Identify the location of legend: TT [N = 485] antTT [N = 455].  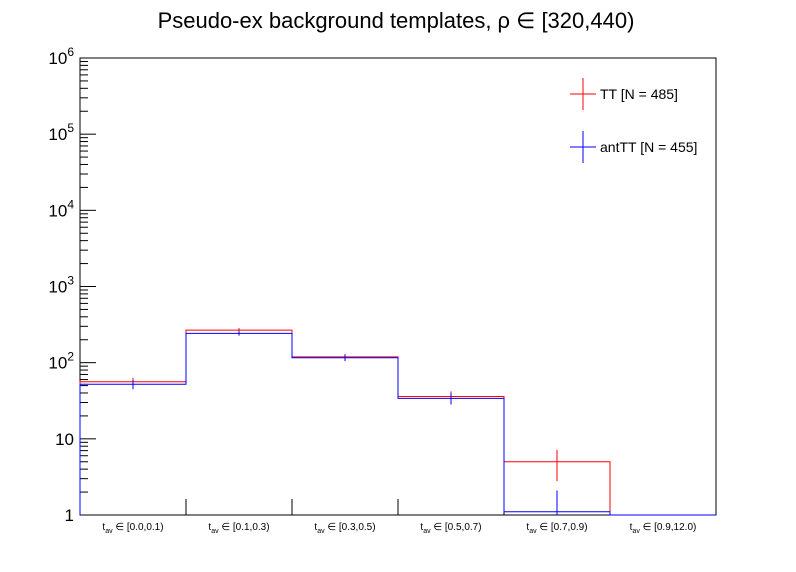
(633, 120).